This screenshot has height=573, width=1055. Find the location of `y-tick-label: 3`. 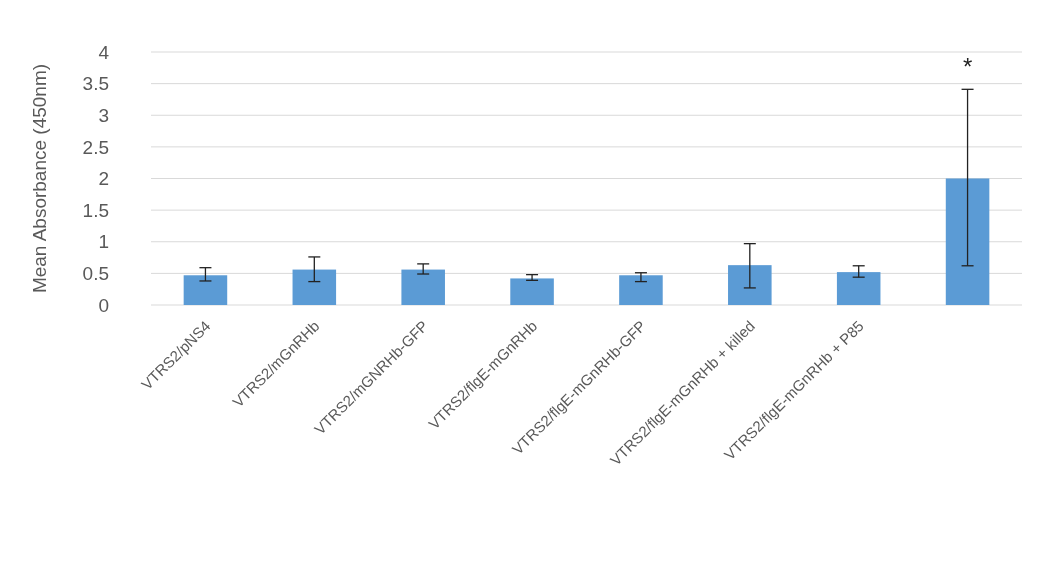

y-tick-label: 3 is located at coordinates (103, 115).